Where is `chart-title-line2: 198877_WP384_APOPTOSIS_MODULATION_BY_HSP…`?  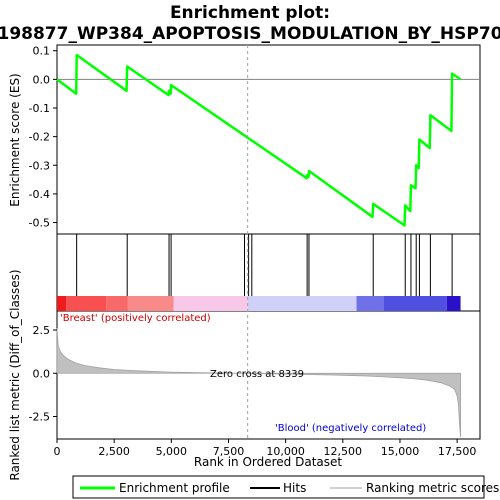 chart-title-line2: 198877_WP384_APOPTOSIS_MODULATION_BY_HSP… is located at coordinates (250, 34).